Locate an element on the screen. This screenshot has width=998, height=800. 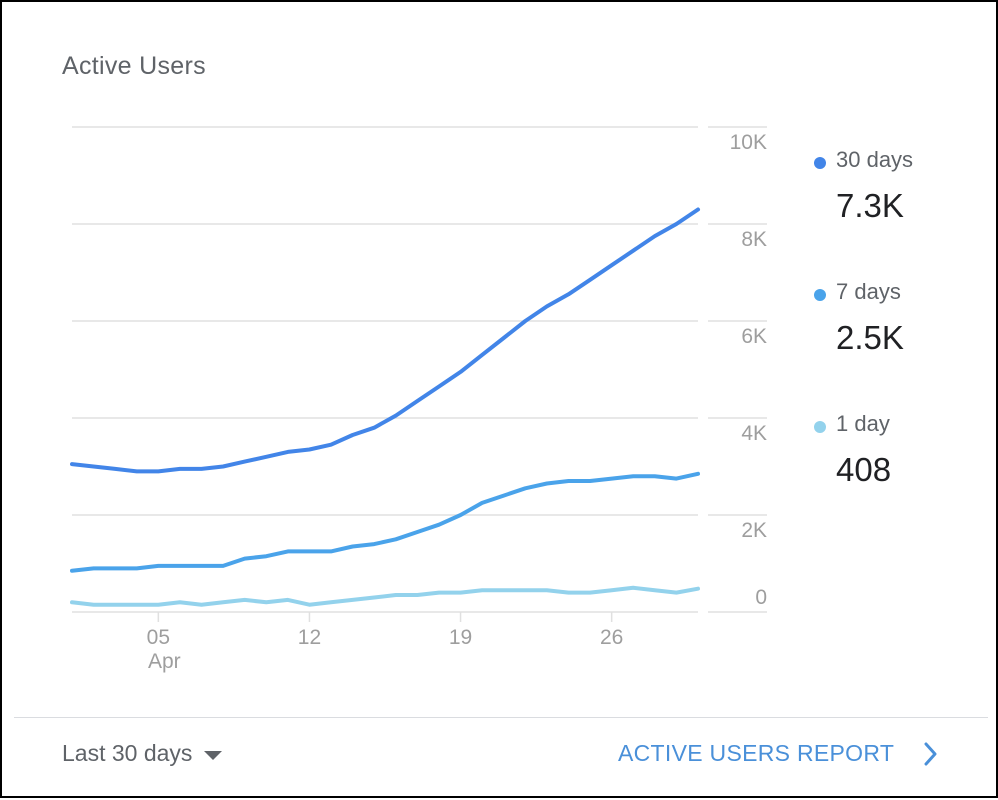
report-link-label: ACTIVE USERS REPORT is located at coordinates (756, 753).